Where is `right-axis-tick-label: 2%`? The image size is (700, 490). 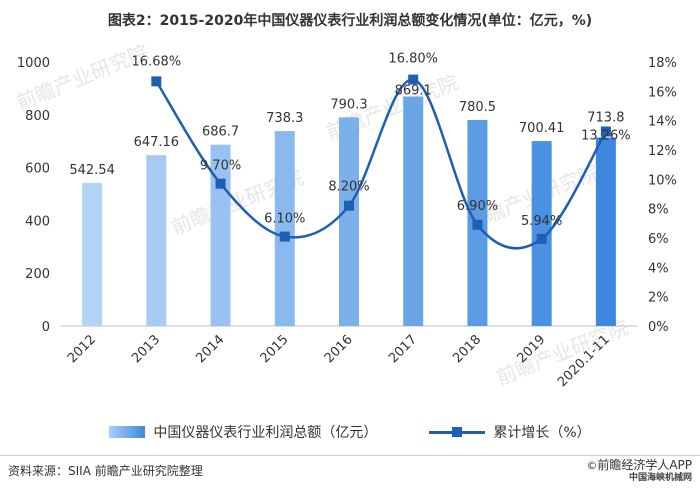
right-axis-tick-label: 2% is located at coordinates (658, 298).